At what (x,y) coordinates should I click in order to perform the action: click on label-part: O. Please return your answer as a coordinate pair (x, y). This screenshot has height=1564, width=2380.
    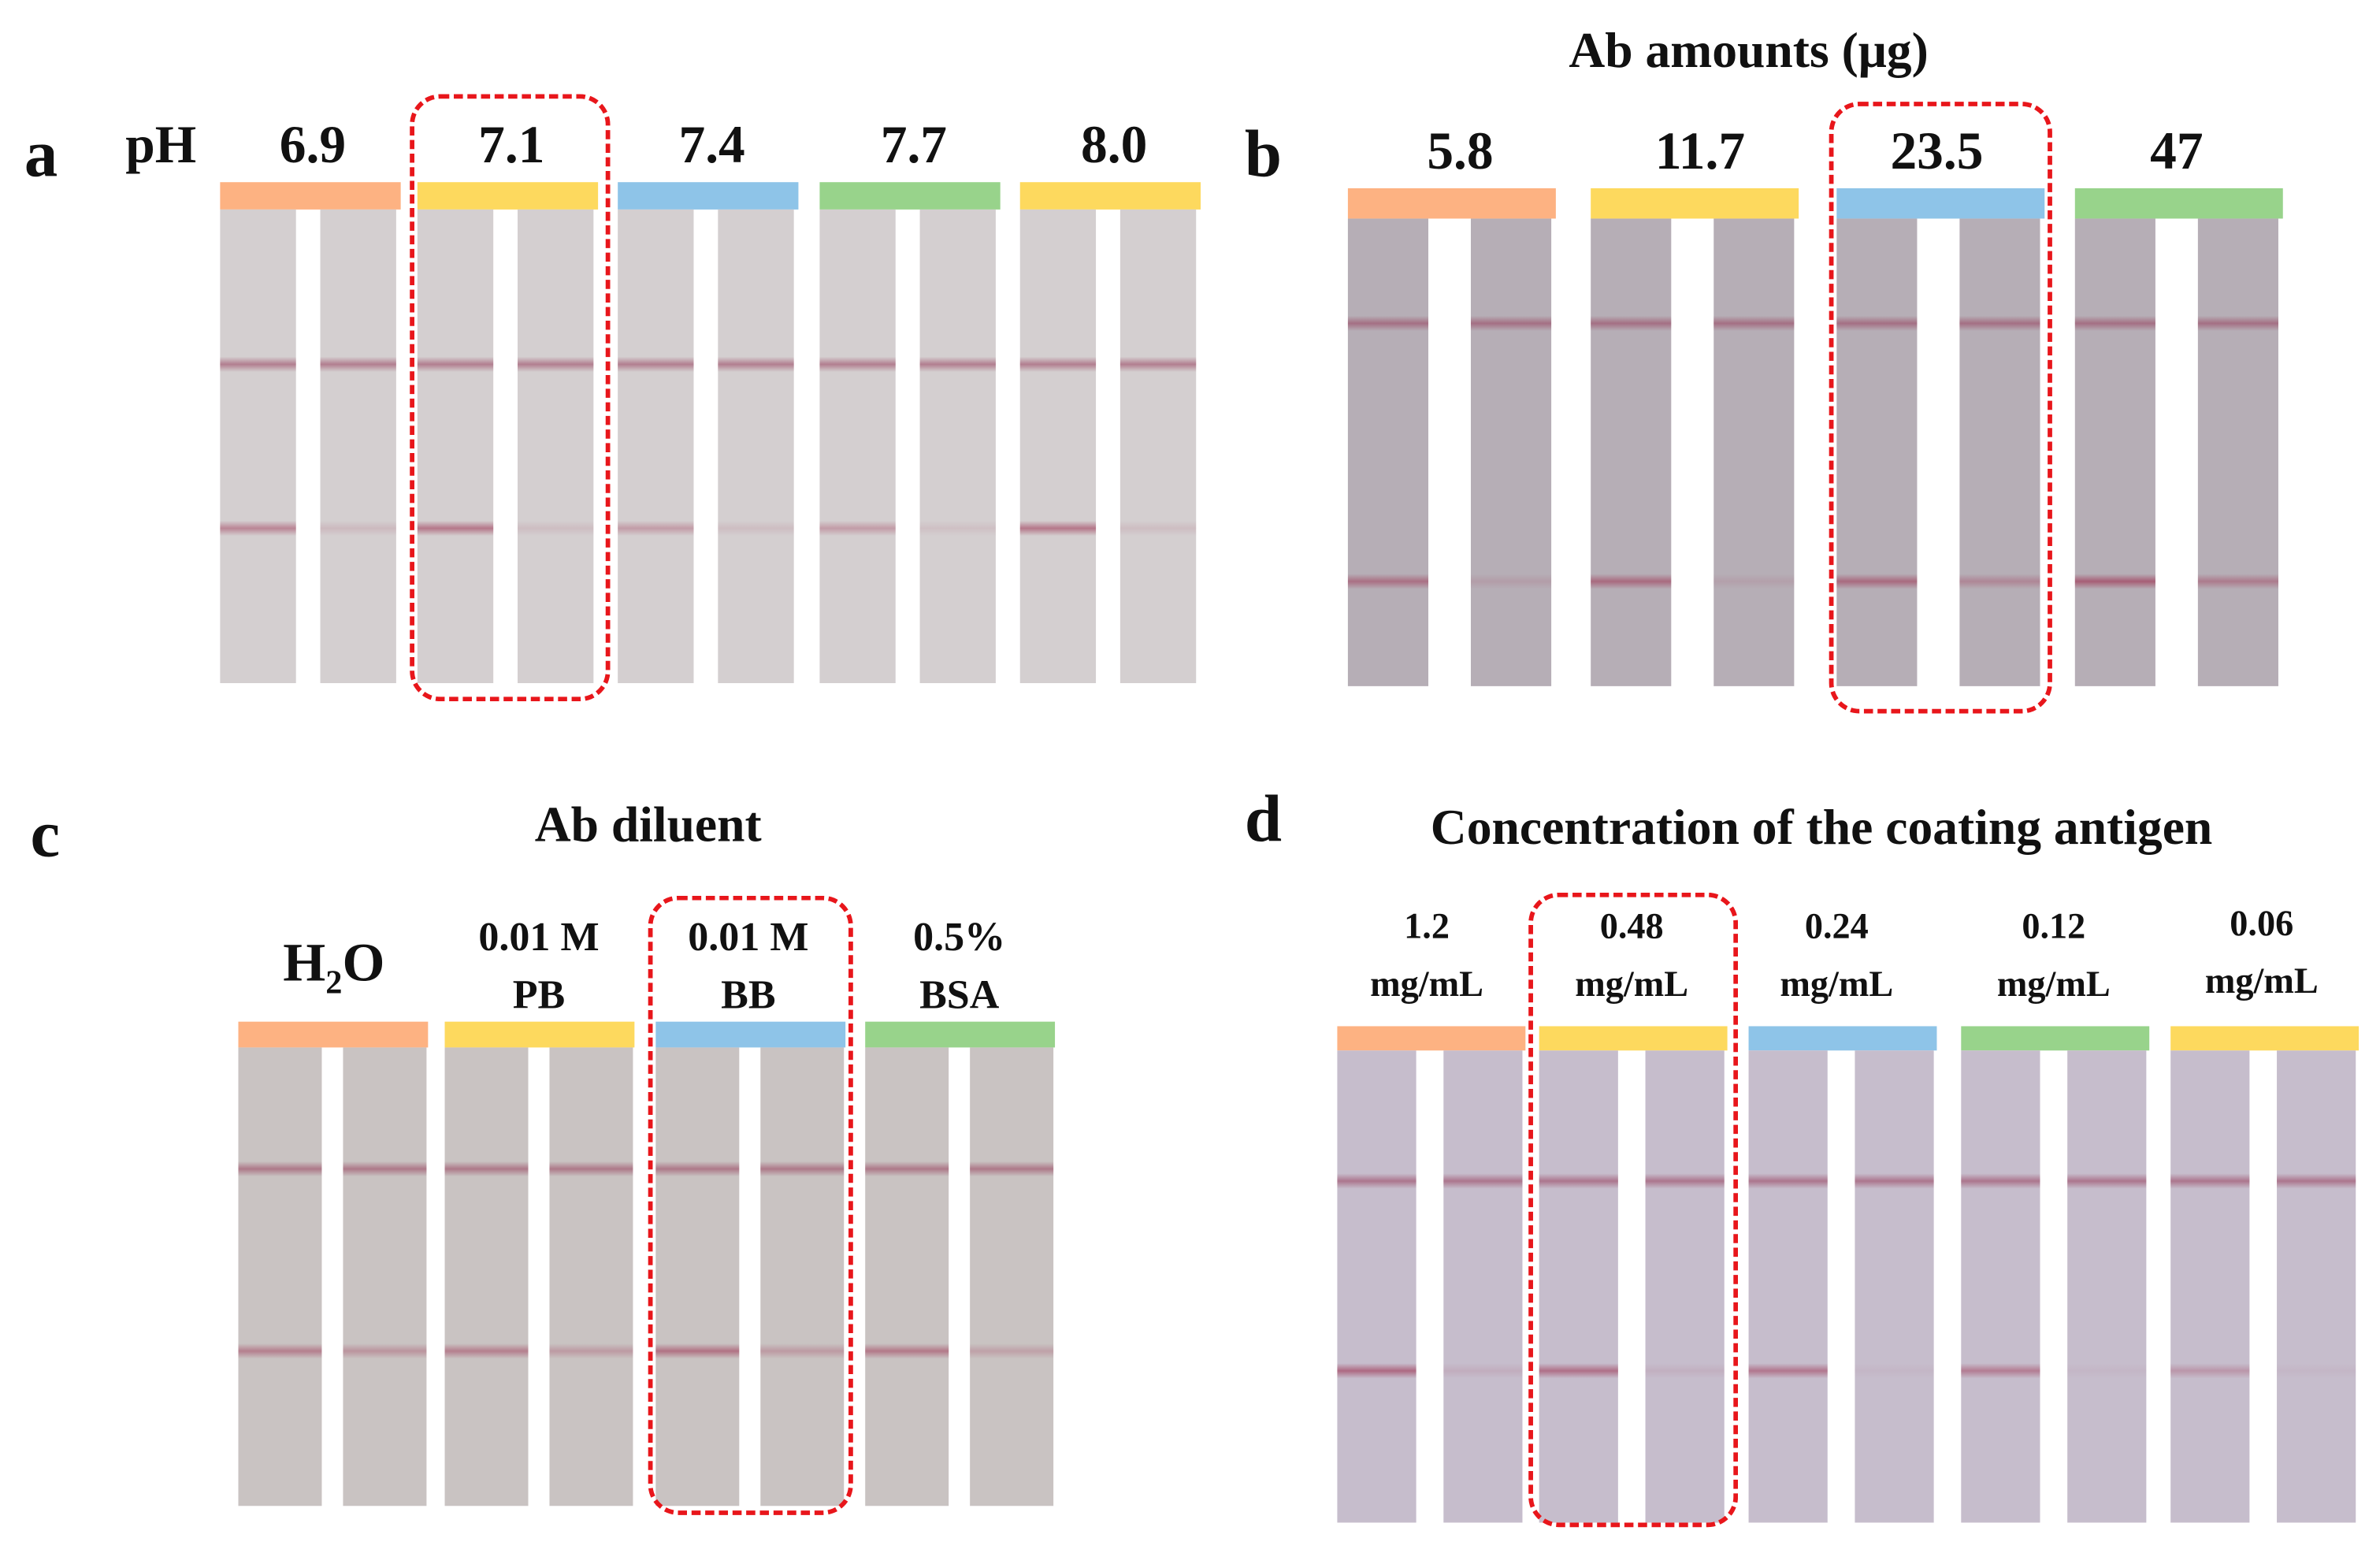
    Looking at the image, I should click on (363, 962).